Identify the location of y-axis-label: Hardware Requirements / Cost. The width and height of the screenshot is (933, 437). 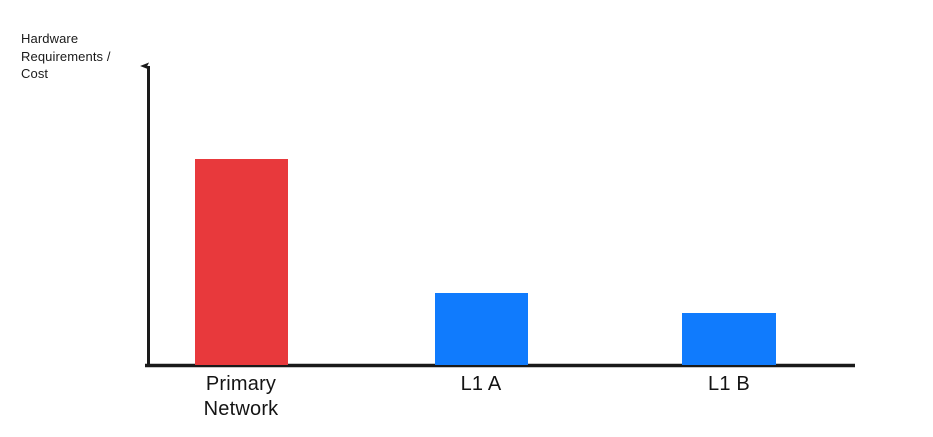
(66, 56).